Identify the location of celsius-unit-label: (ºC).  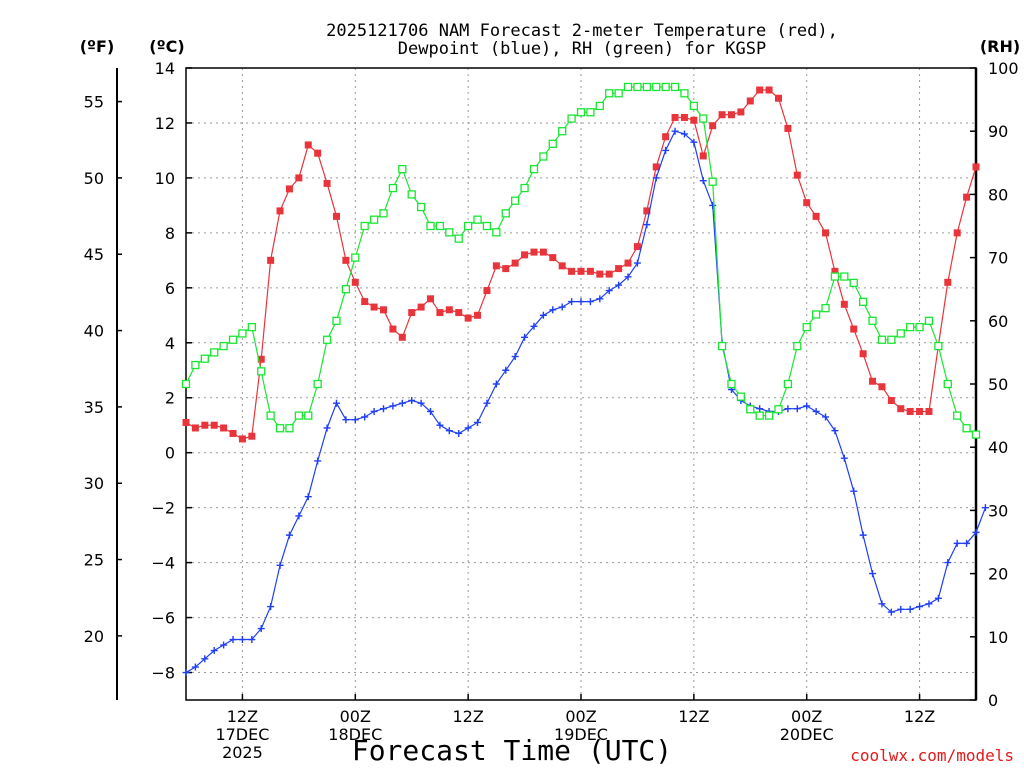
(166, 46).